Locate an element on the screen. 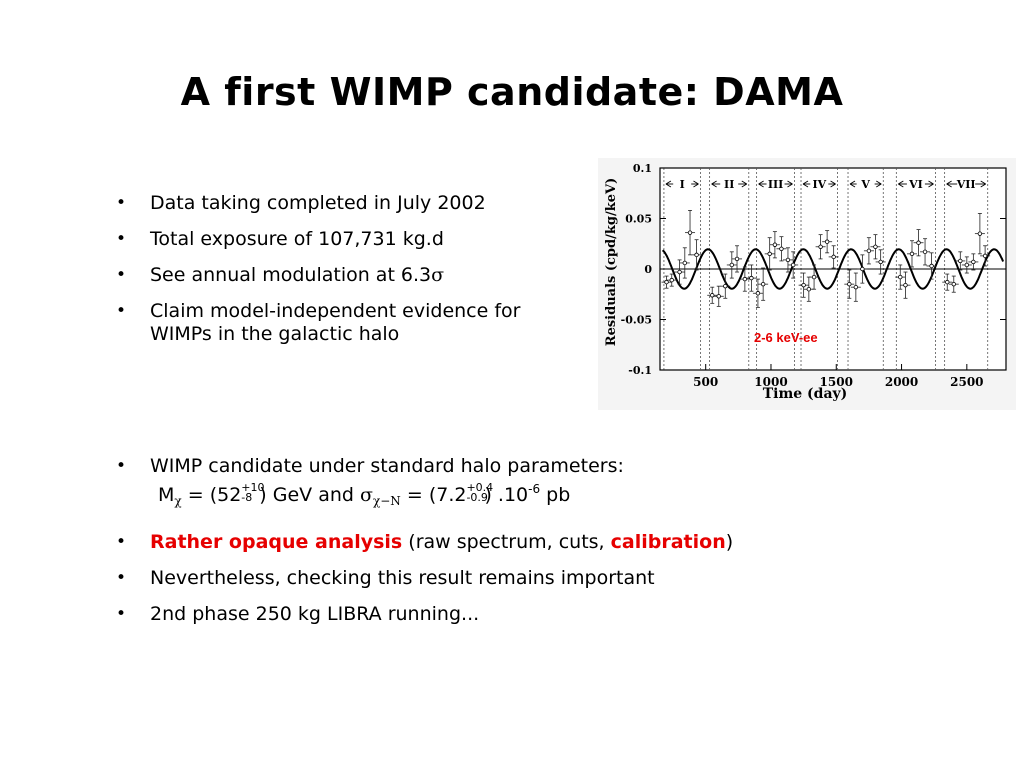 Image resolution: width=1024 pixels, height=768 pixels. phase-label: II is located at coordinates (729, 184).